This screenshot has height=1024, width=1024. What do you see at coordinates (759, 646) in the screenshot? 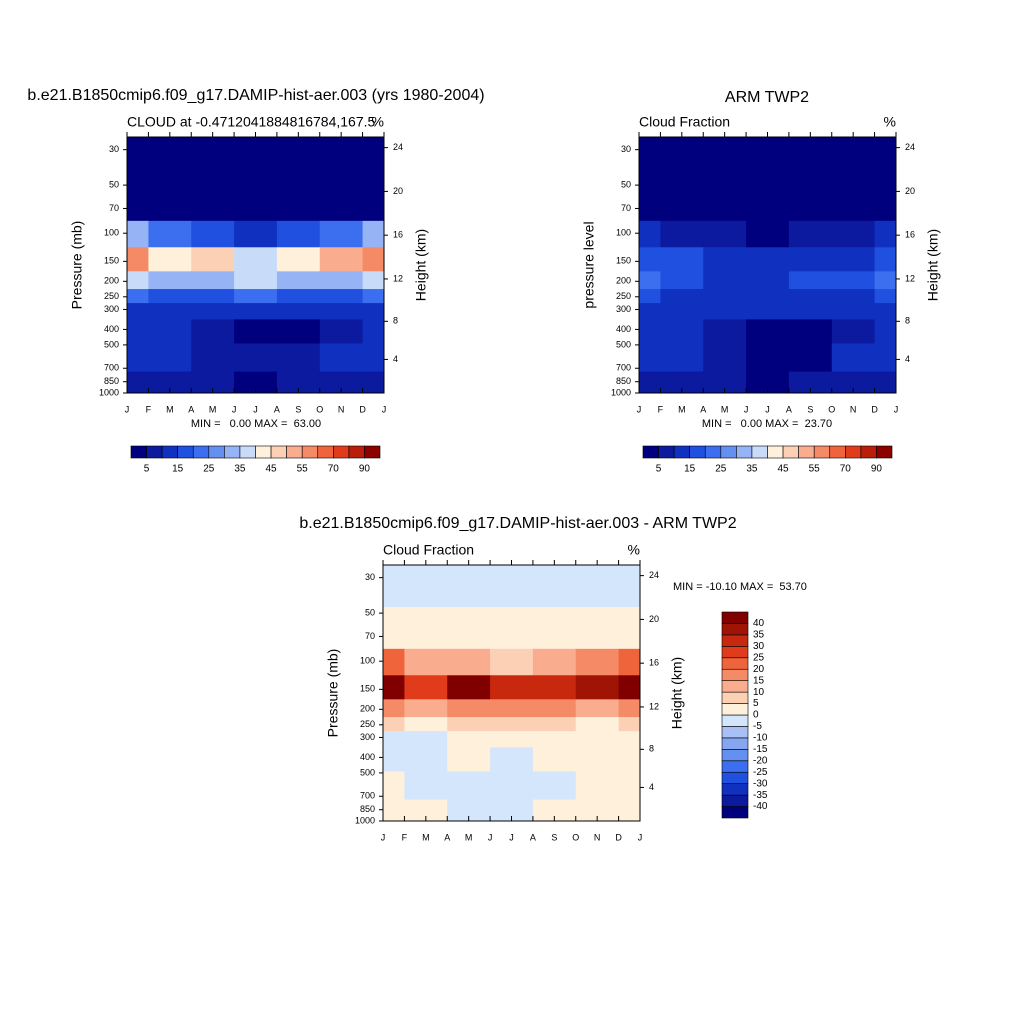
I see `colorbar-label: 30` at bounding box center [759, 646].